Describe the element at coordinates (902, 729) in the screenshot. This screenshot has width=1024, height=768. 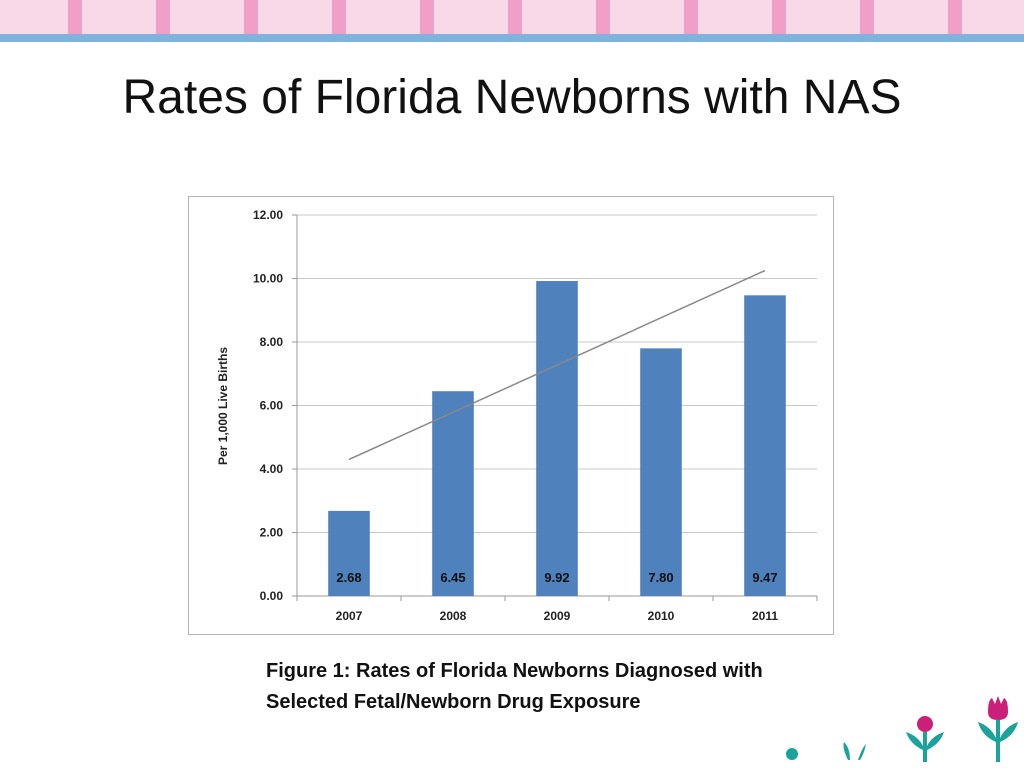
I see `decorative-flowers` at that location.